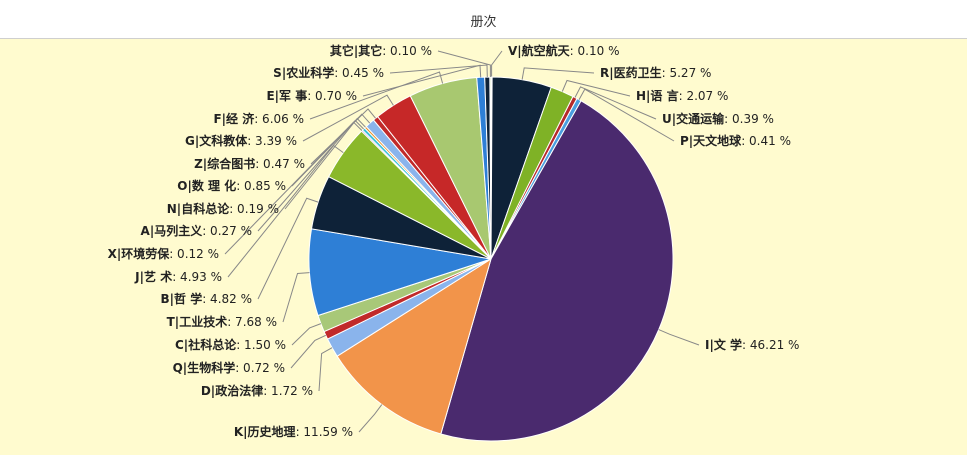  What do you see at coordinates (718, 118) in the screenshot?
I see `slice-label: U|交通运输: 0.39 %` at bounding box center [718, 118].